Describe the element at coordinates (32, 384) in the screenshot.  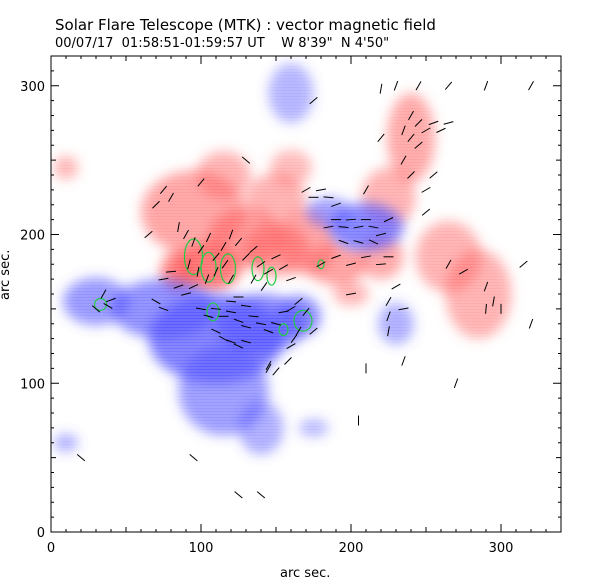
I see `y-tick-label: 100` at that location.